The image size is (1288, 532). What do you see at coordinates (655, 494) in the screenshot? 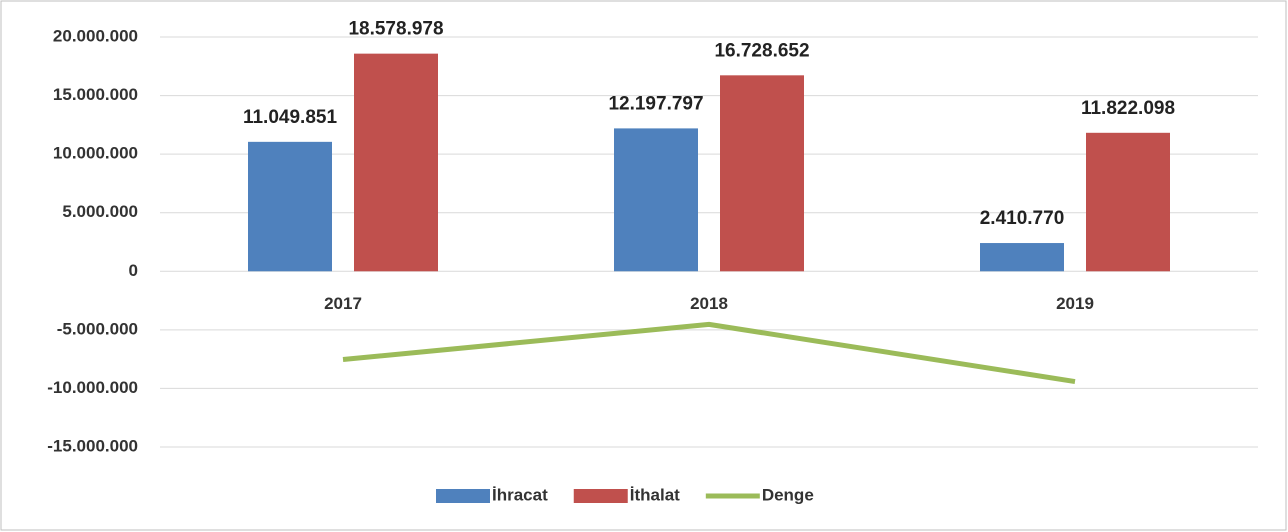
I see `legend-label: İthalat` at bounding box center [655, 494].